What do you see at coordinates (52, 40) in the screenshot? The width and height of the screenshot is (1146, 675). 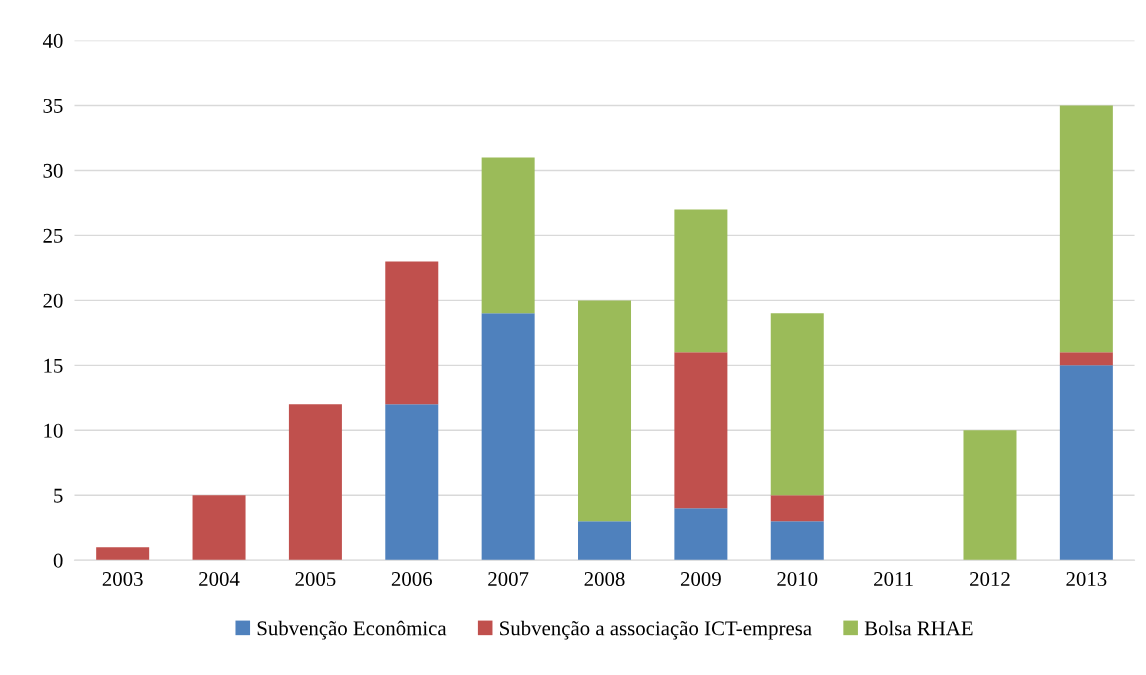 I see `y-tick-label: 40` at bounding box center [52, 40].